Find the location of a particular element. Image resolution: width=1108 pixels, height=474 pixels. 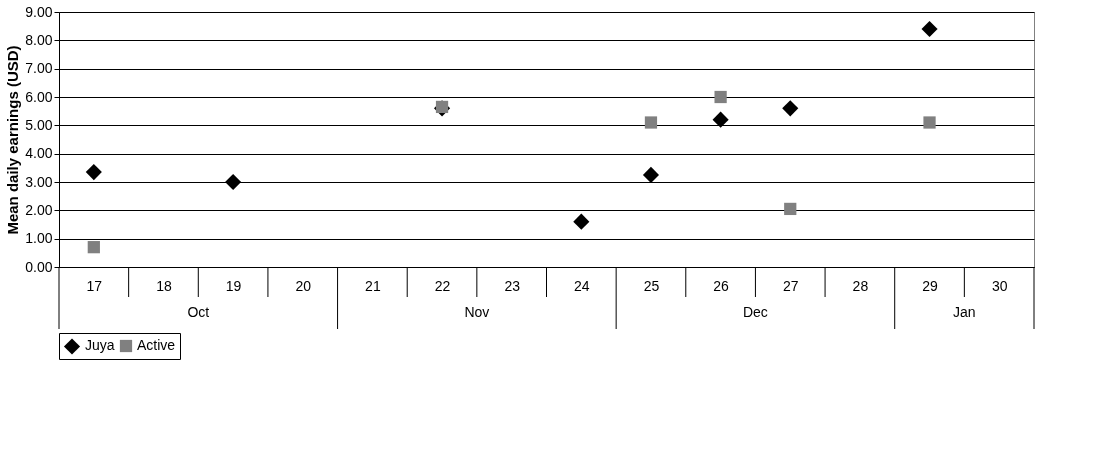

text: Nov is located at coordinates (477, 312).